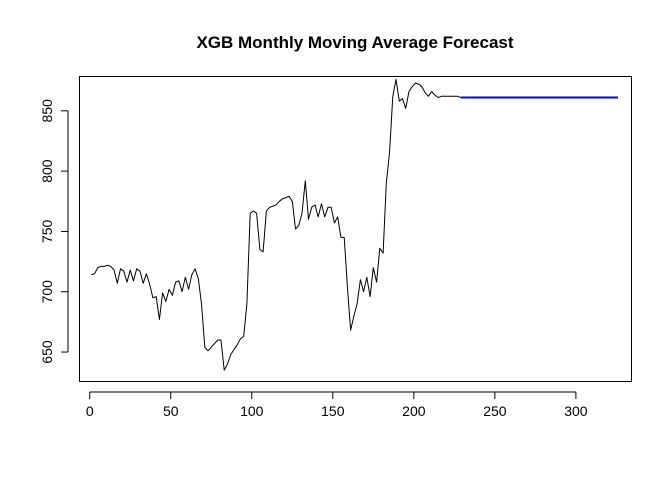 This screenshot has height=480, width=672. What do you see at coordinates (495, 411) in the screenshot?
I see `x-tick-label: 250` at bounding box center [495, 411].